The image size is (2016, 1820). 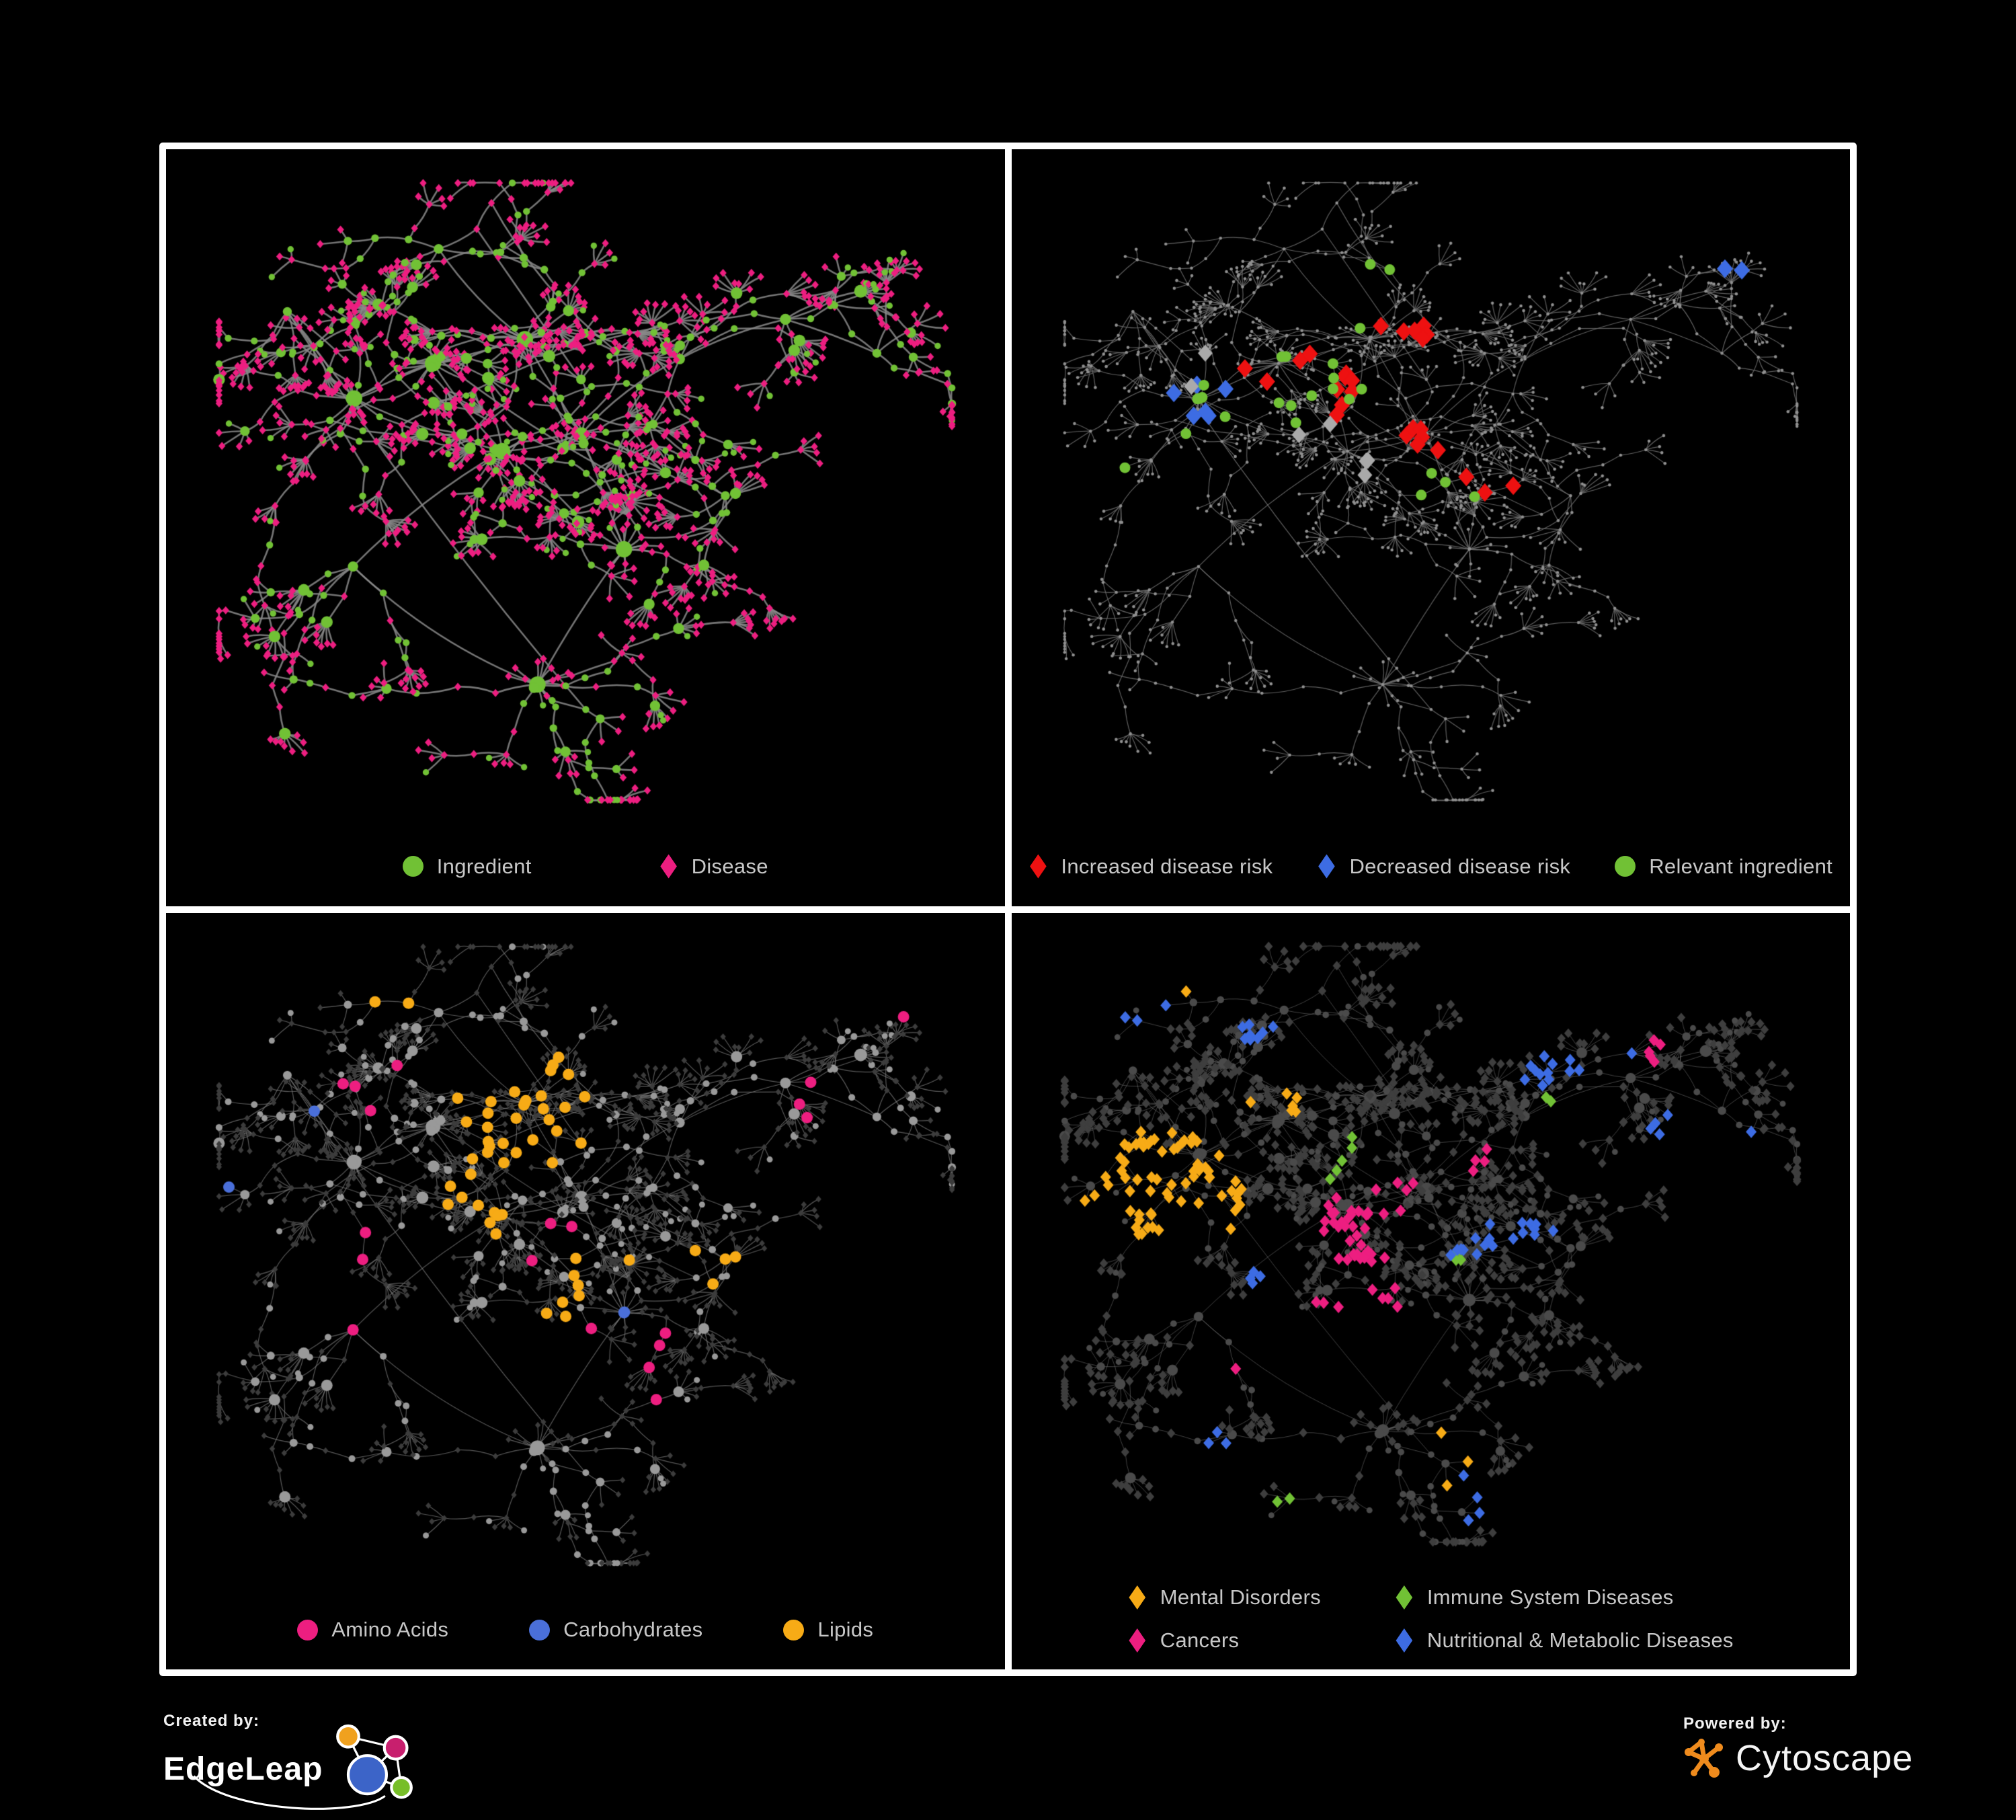 I want to click on legend-item: Increased disease risk, so click(x=1151, y=866).